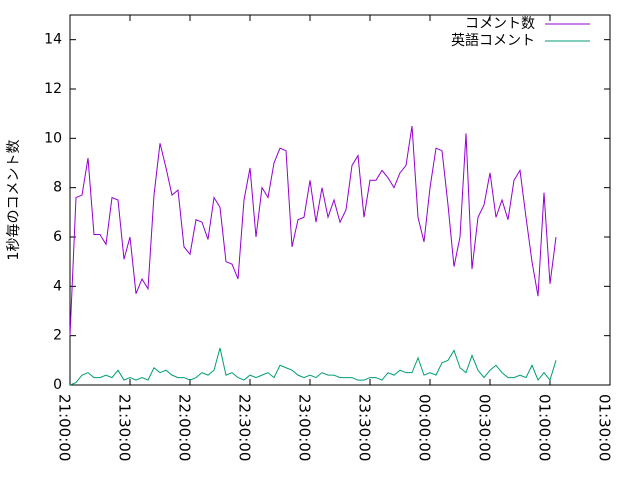 Image resolution: width=640 pixels, height=480 pixels. Describe the element at coordinates (305, 427) in the screenshot. I see `x-tick-label: 23:00:00` at that location.